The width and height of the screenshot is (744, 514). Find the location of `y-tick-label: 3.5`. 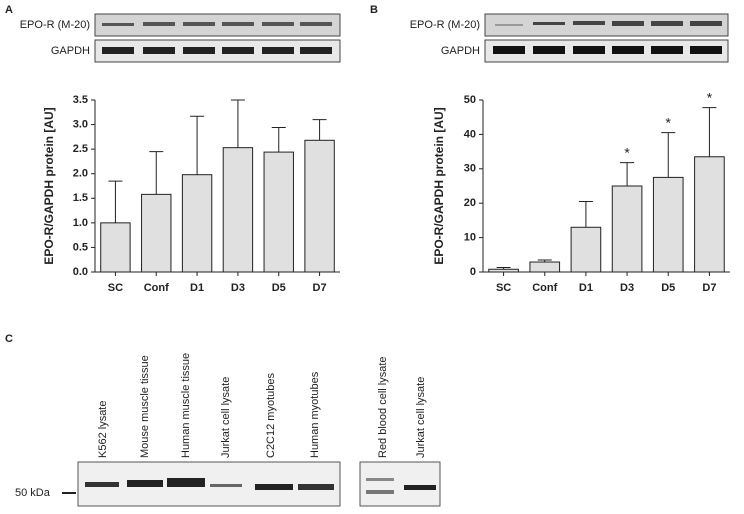

y-tick-label: 3.5 is located at coordinates (80, 100).